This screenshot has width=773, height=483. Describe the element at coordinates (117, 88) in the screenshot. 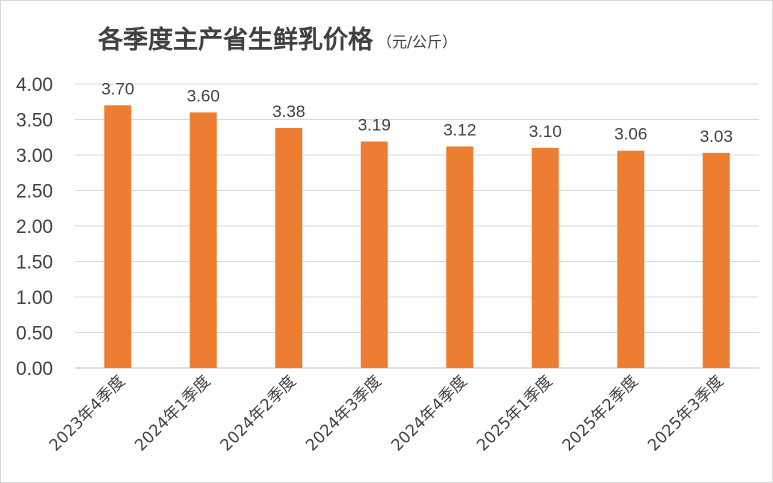

I see `data-label: 3.70` at that location.